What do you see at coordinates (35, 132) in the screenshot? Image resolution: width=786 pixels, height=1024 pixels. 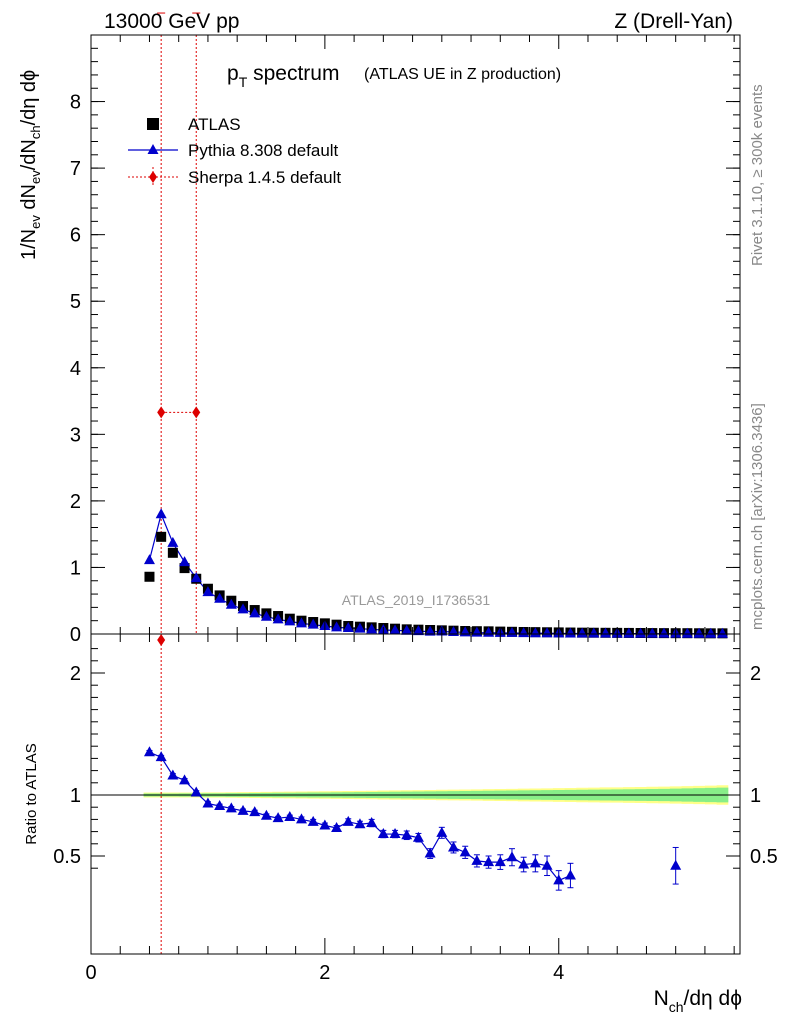 I see `ylabel-sub-ch: ch` at bounding box center [35, 132].